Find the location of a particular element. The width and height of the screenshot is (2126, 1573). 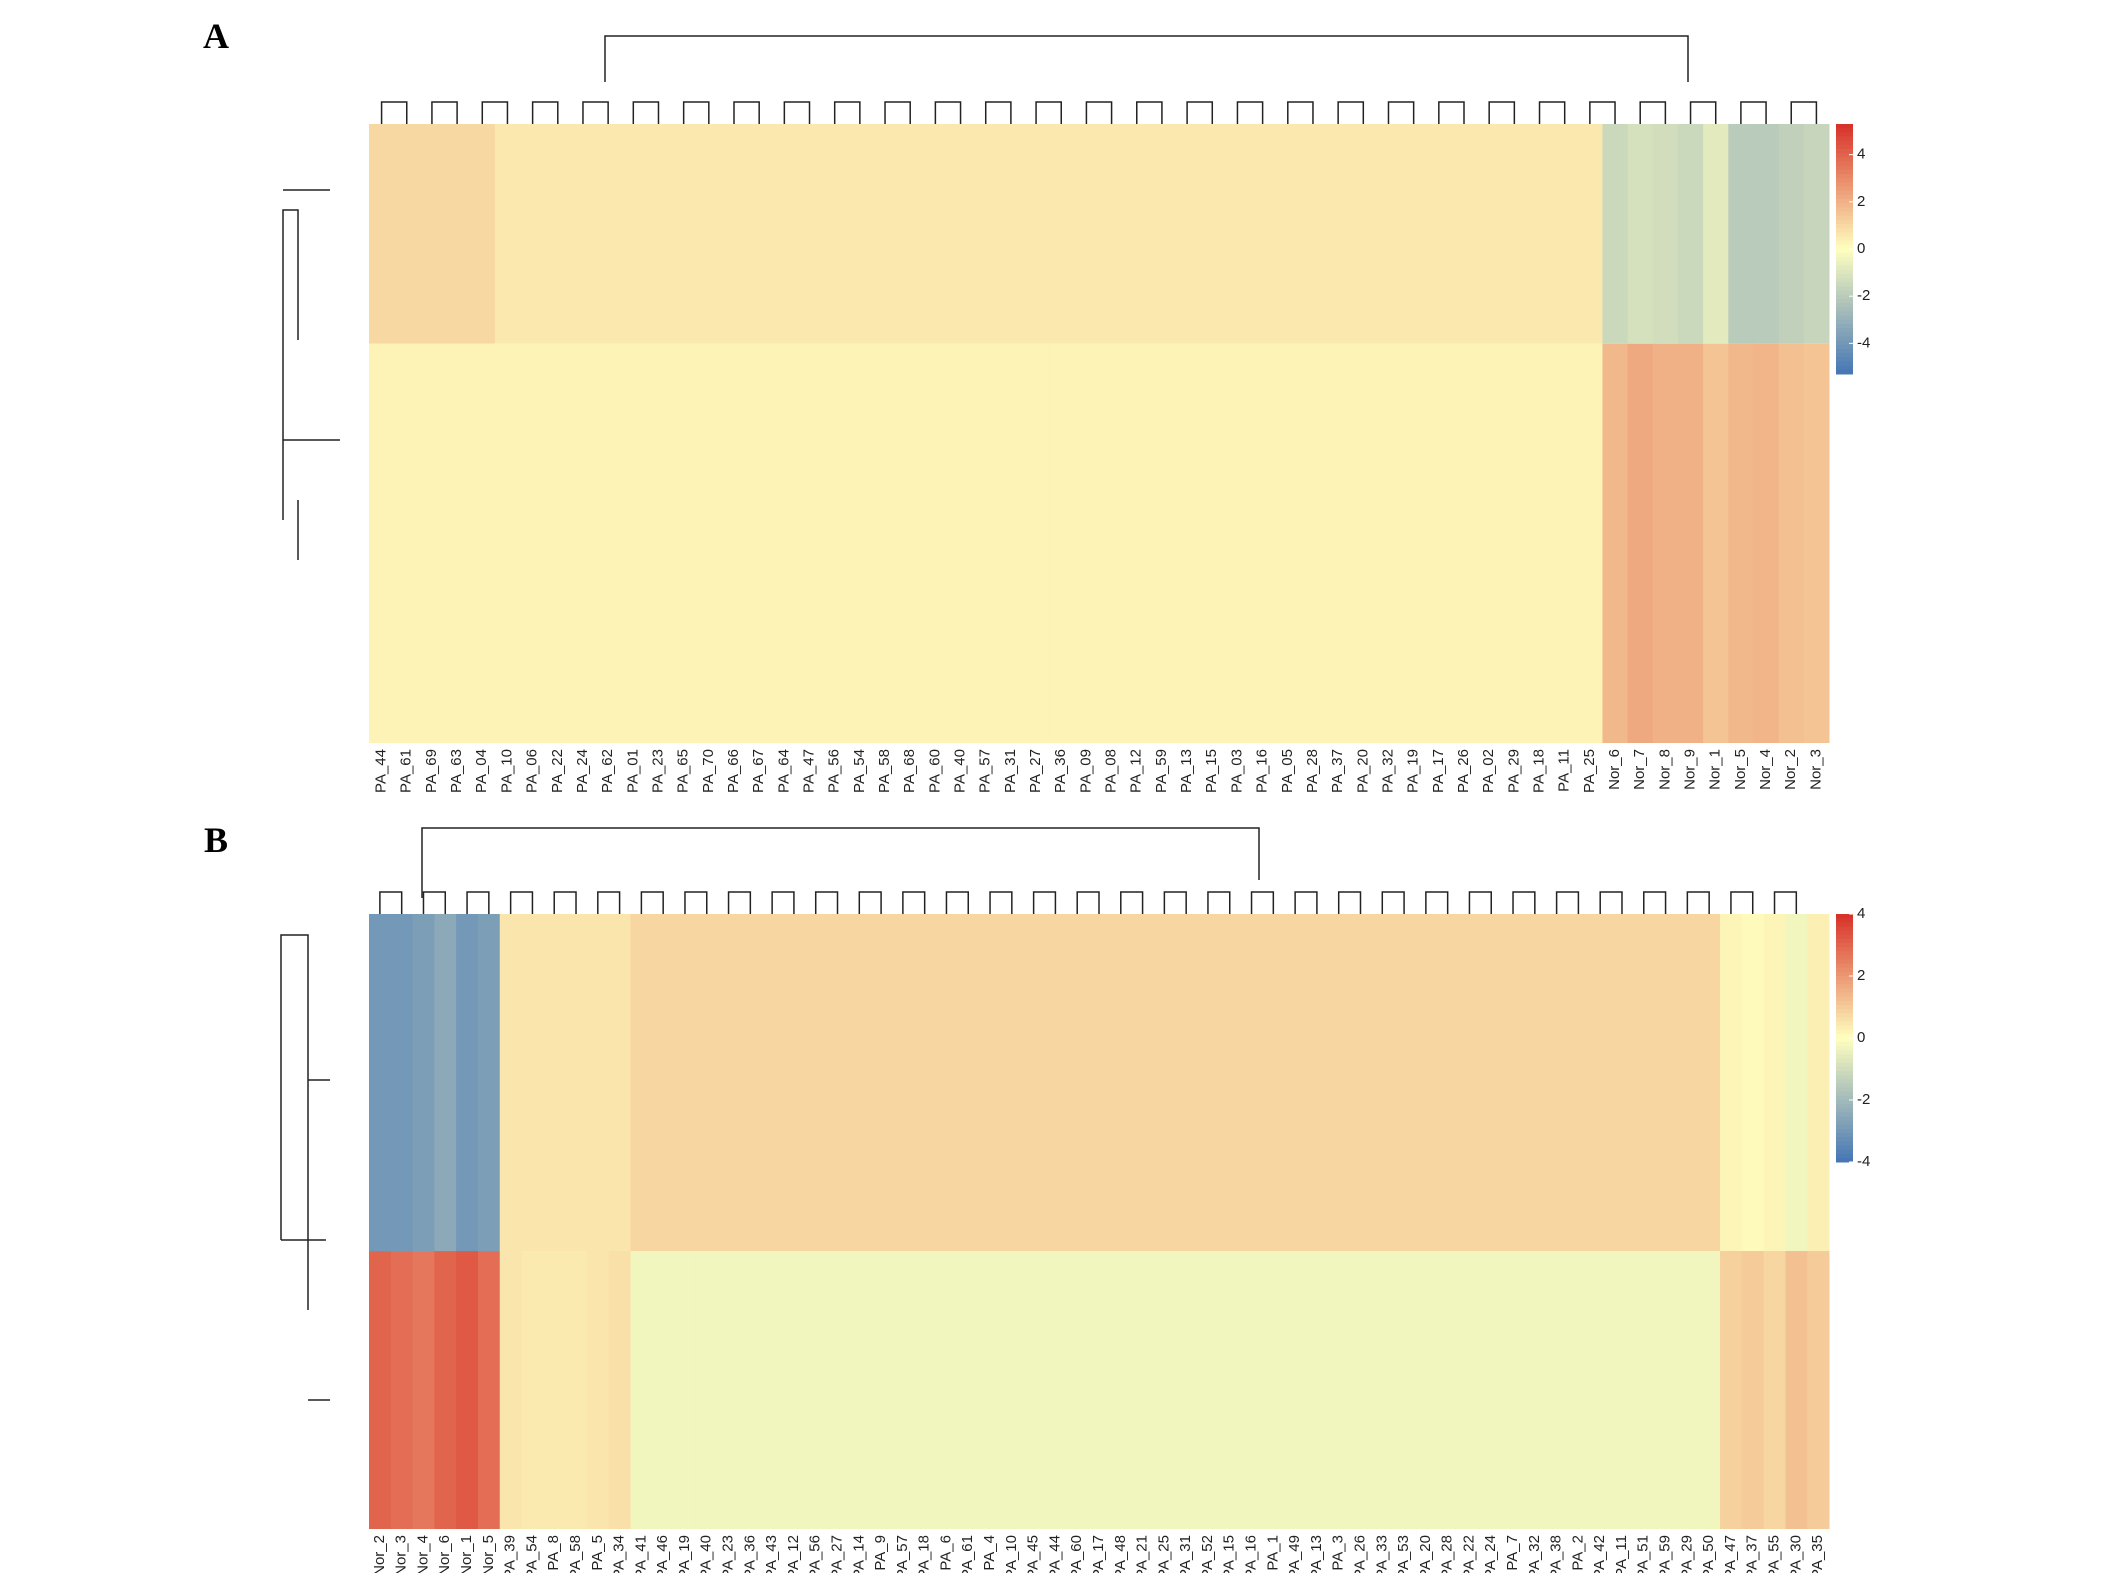

column-label: Nor_4 is located at coordinates (422, 1554).